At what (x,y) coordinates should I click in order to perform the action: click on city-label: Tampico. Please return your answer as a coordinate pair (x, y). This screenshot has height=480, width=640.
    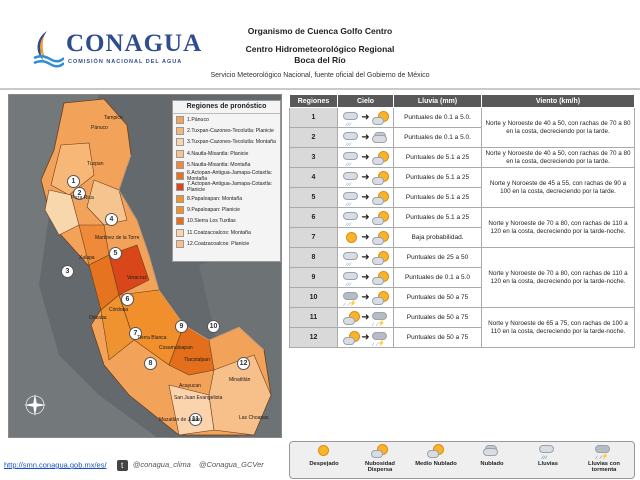
    Looking at the image, I should click on (113, 118).